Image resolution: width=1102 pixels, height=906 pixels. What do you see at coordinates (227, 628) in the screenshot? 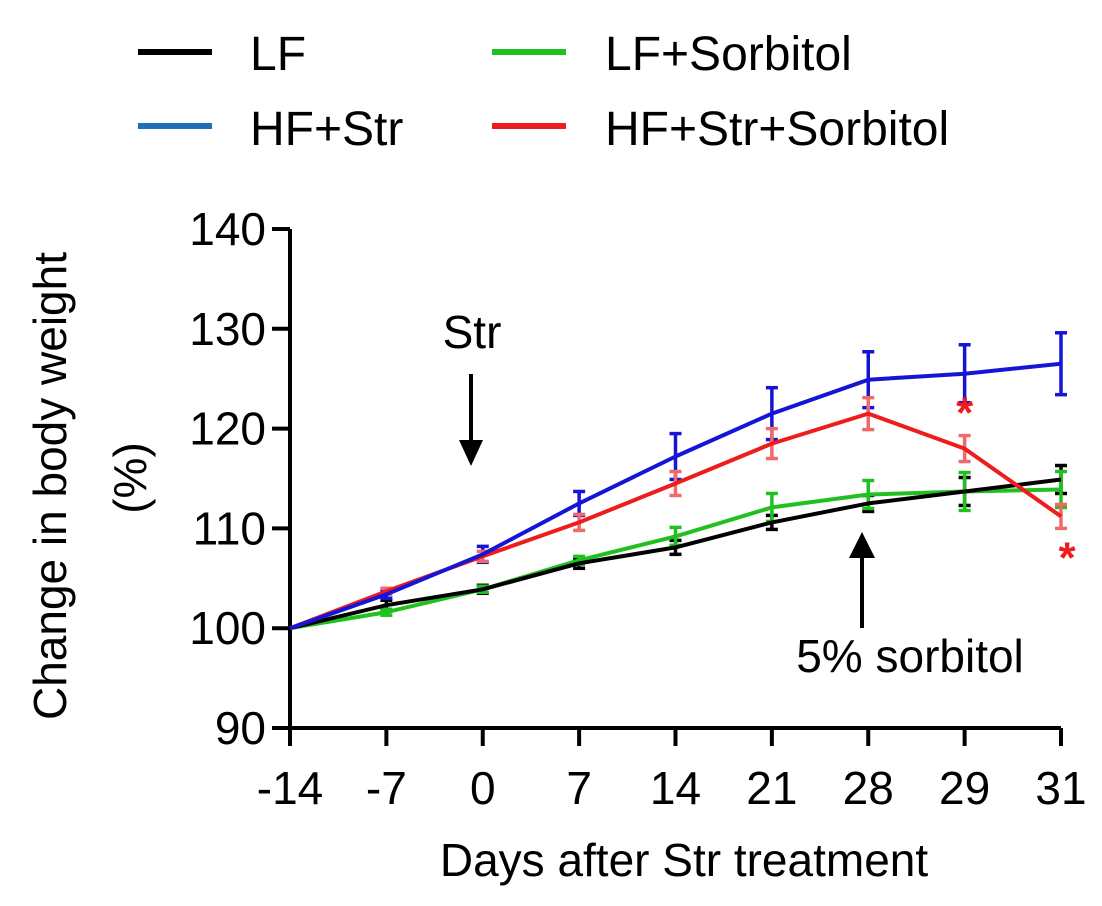
I see `y-tick-label: 100` at bounding box center [227, 628].